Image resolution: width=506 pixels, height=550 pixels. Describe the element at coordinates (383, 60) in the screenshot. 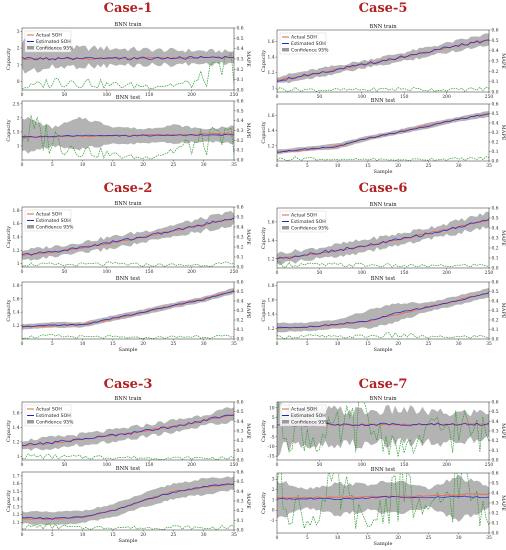

I see `estimated-soh-line` at that location.